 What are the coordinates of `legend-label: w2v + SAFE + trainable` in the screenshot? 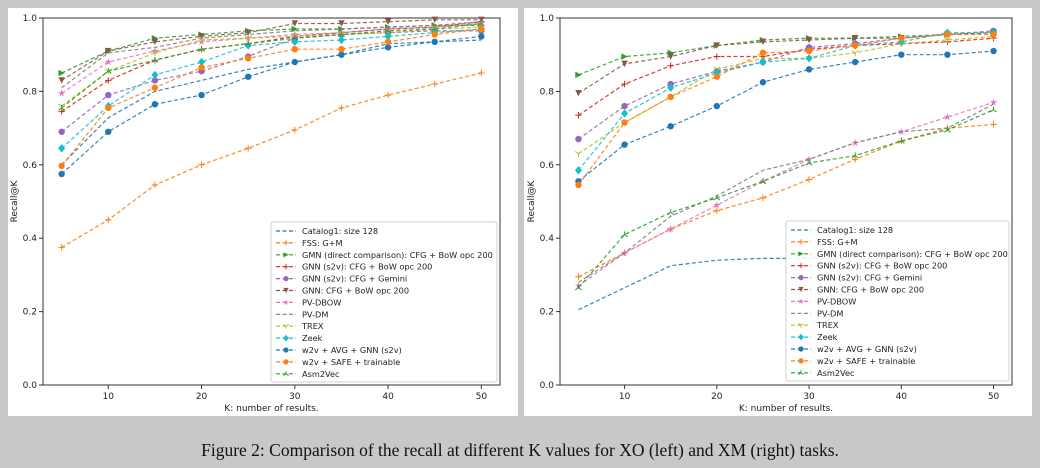 It's located at (866, 361).